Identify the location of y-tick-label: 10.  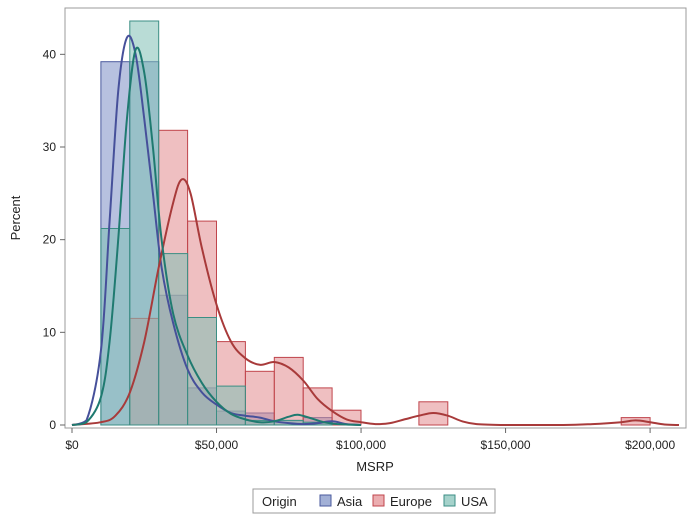
(50, 332).